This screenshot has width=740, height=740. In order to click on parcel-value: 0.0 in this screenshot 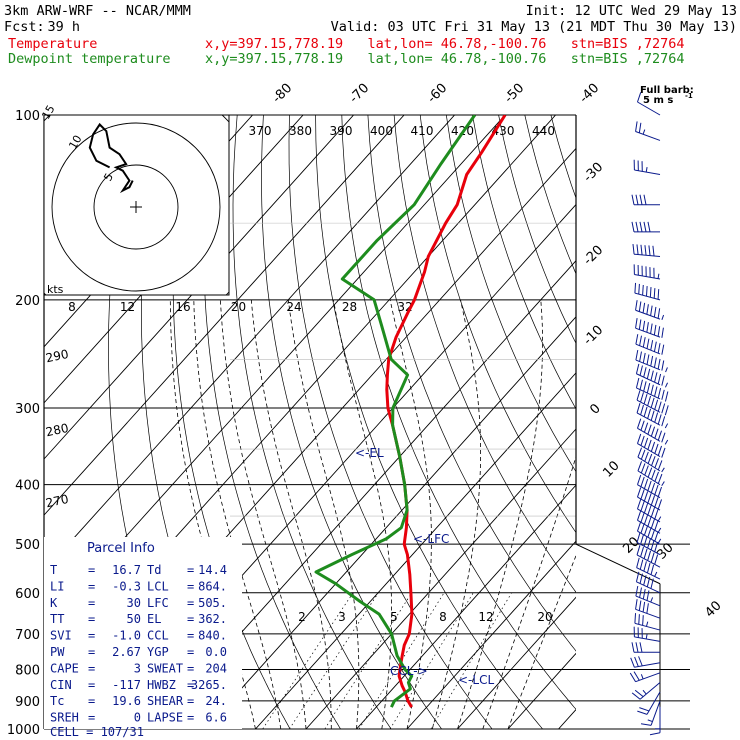, I will do `click(216, 652)`.